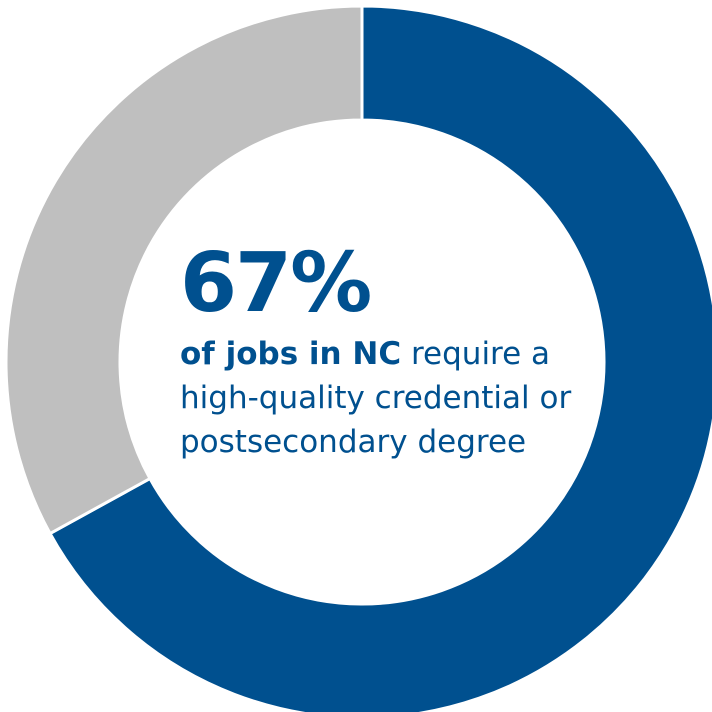 This screenshot has width=712, height=712. Describe the element at coordinates (291, 354) in the screenshot. I see `caption-bold: of jobs in NC` at that location.